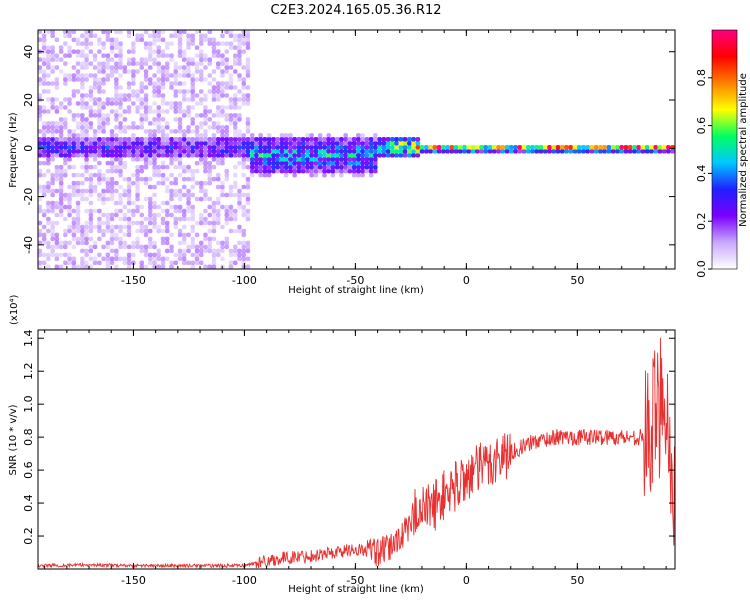 The width and height of the screenshot is (750, 600). Describe the element at coordinates (133, 280) in the screenshot. I see `spectrogram-x-tick-label: -150` at that location.